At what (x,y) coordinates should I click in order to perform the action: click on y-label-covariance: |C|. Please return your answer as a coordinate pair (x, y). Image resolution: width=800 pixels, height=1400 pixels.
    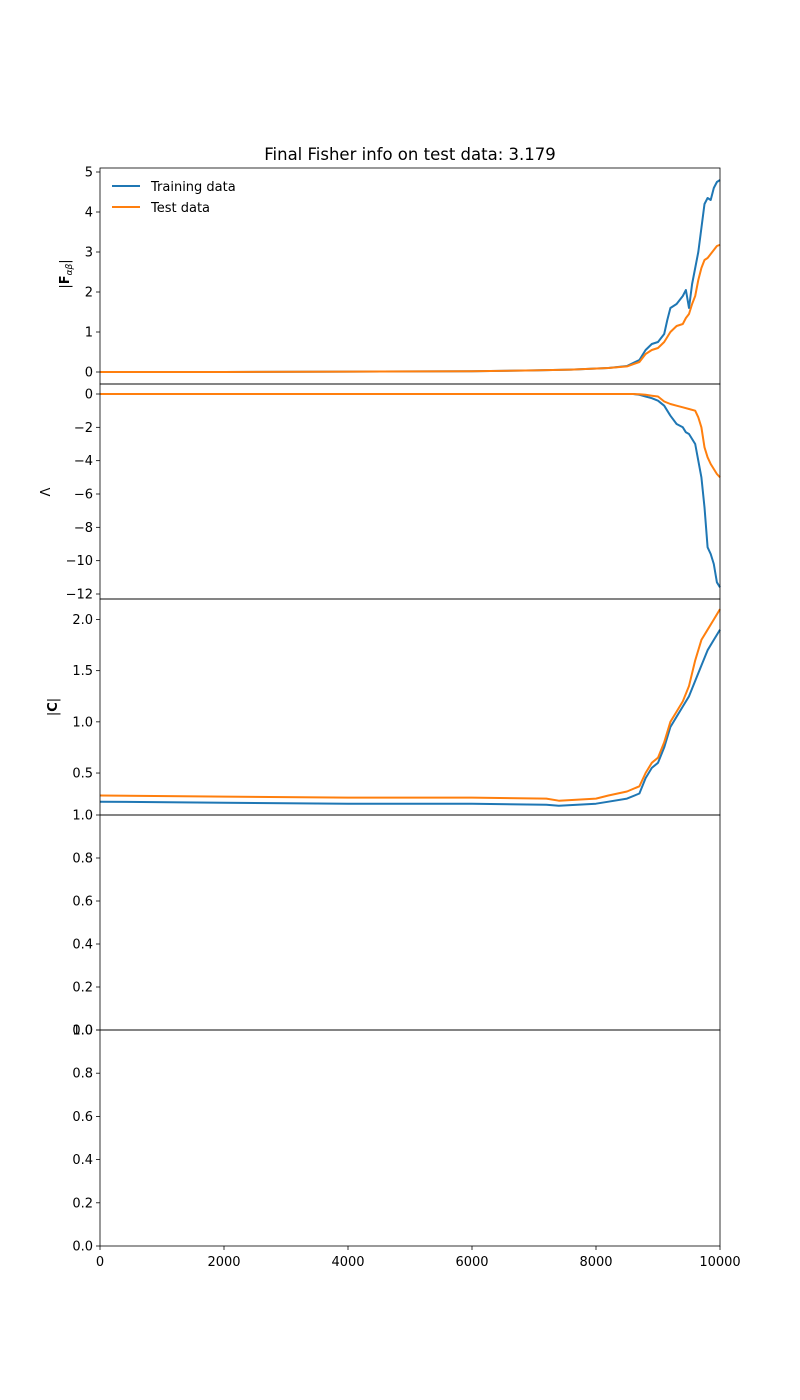
    Looking at the image, I should click on (53, 707).